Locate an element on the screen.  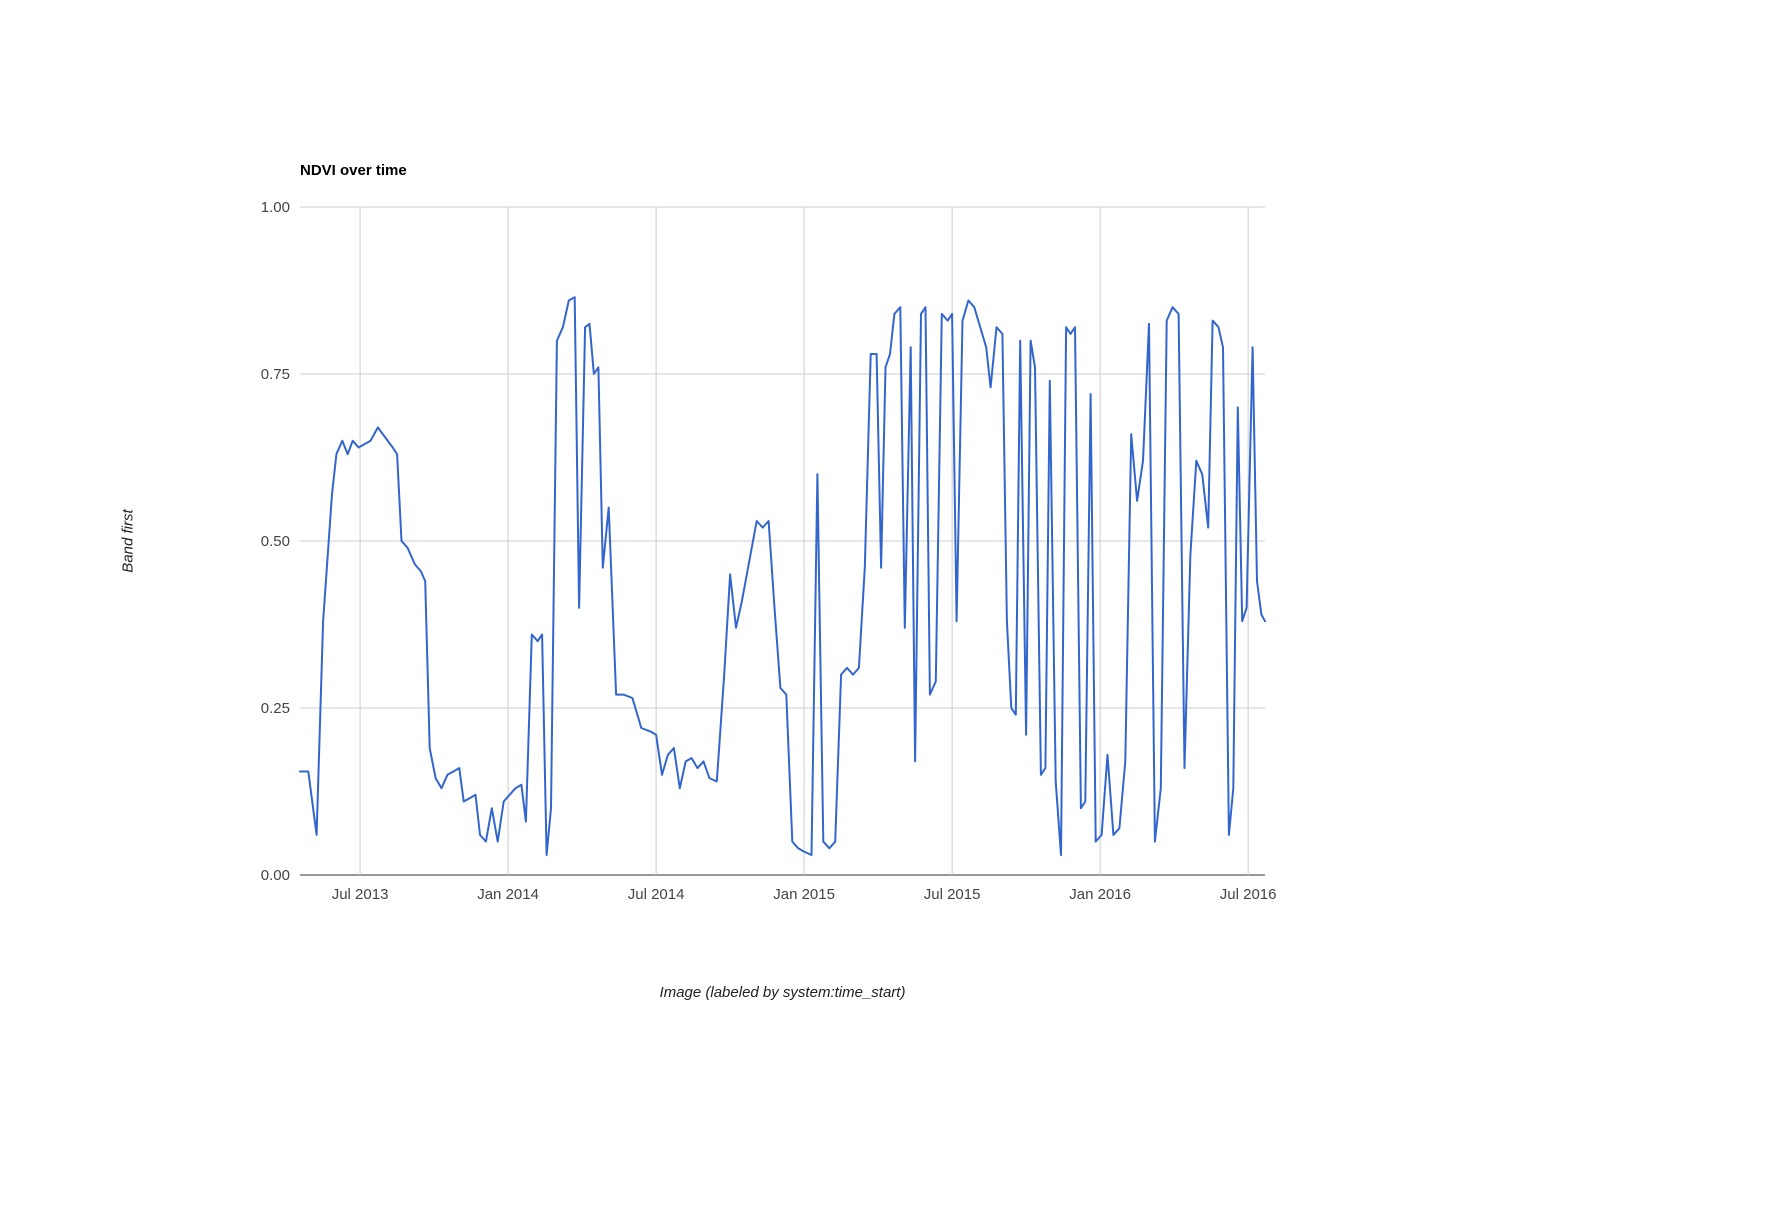
y-tick-label: 0.75 is located at coordinates (275, 374).